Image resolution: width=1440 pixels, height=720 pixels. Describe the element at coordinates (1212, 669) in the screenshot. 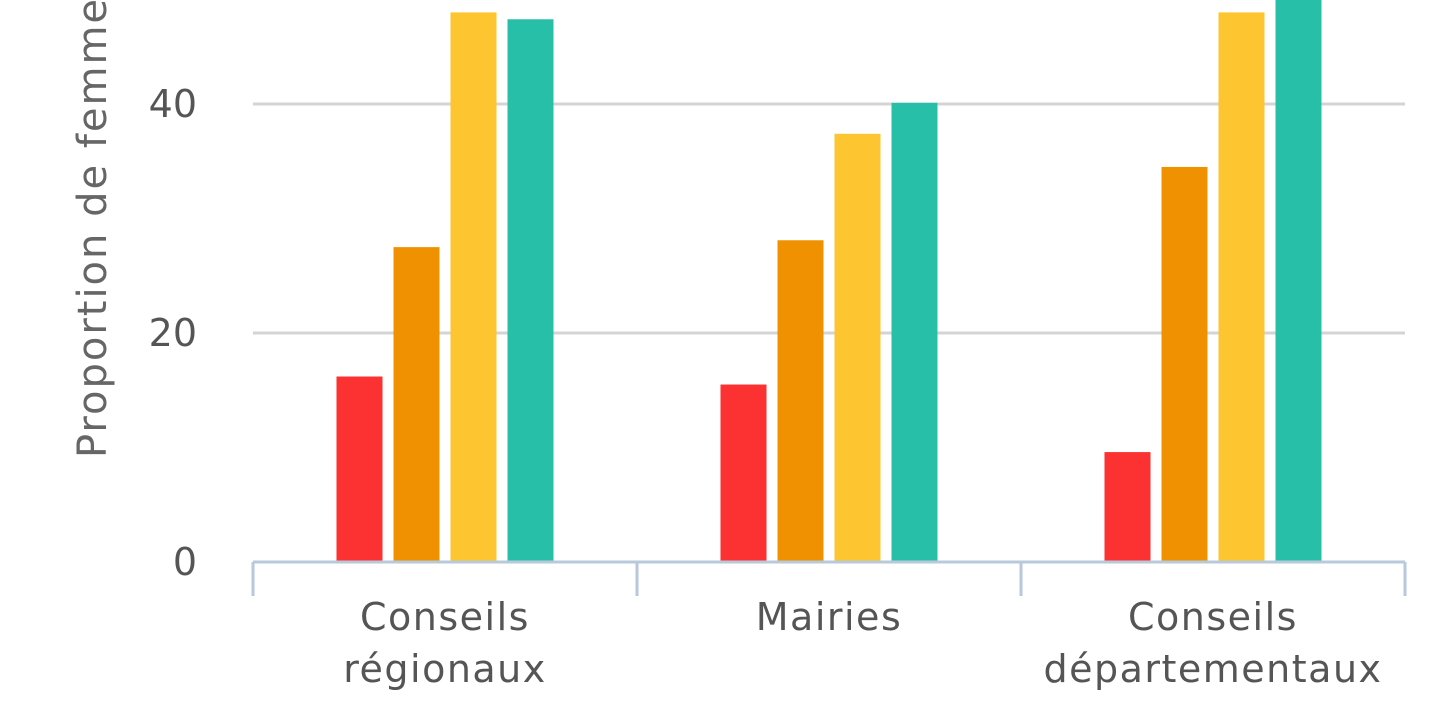

I see `x-category-label-line: départementaux` at that location.